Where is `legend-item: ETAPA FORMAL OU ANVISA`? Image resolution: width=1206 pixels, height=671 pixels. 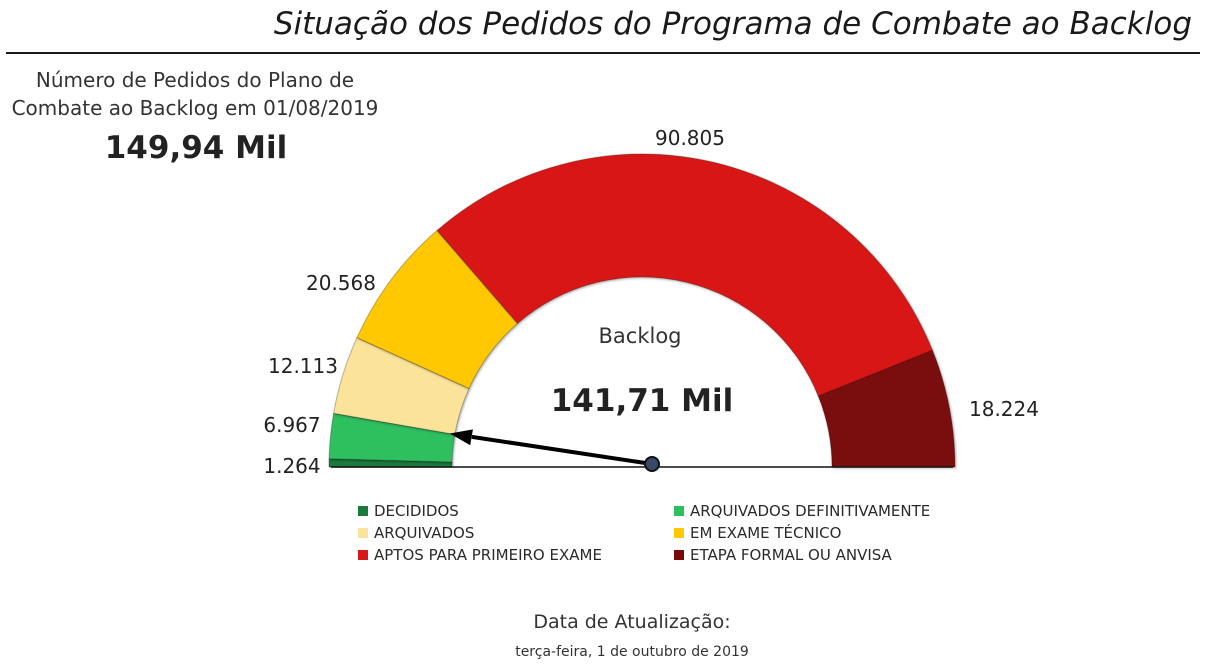
legend-item: ETAPA FORMAL OU ANVISA is located at coordinates (783, 555).